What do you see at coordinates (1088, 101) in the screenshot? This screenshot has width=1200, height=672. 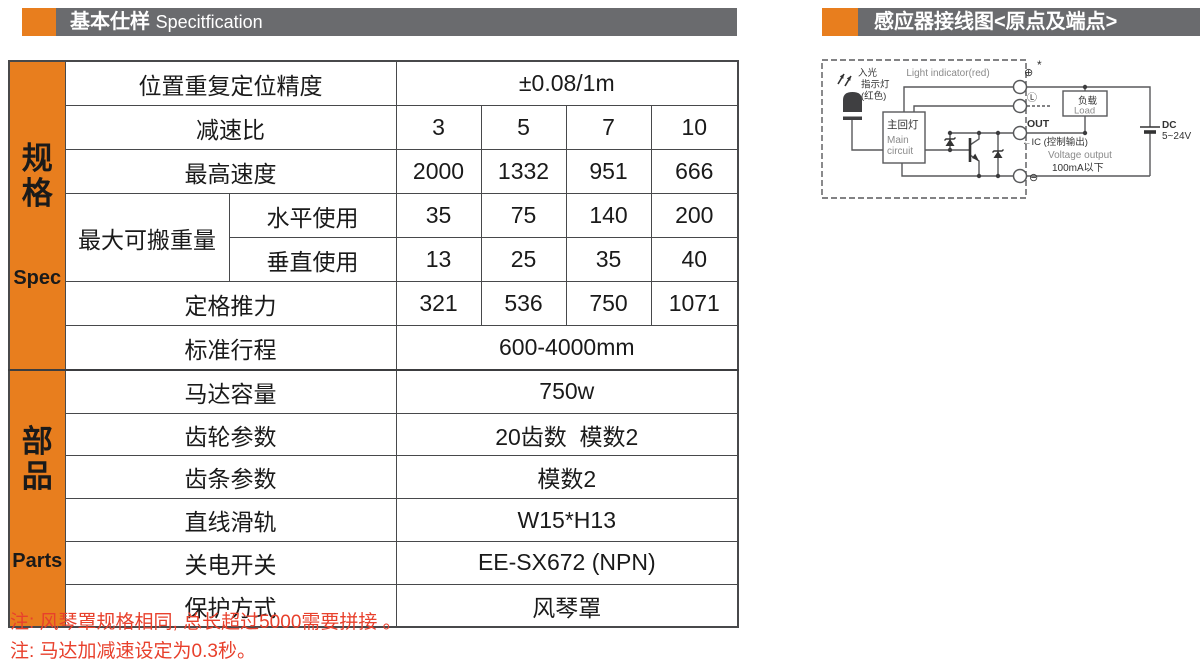 I see `load-zh-label: 负载` at bounding box center [1088, 101].